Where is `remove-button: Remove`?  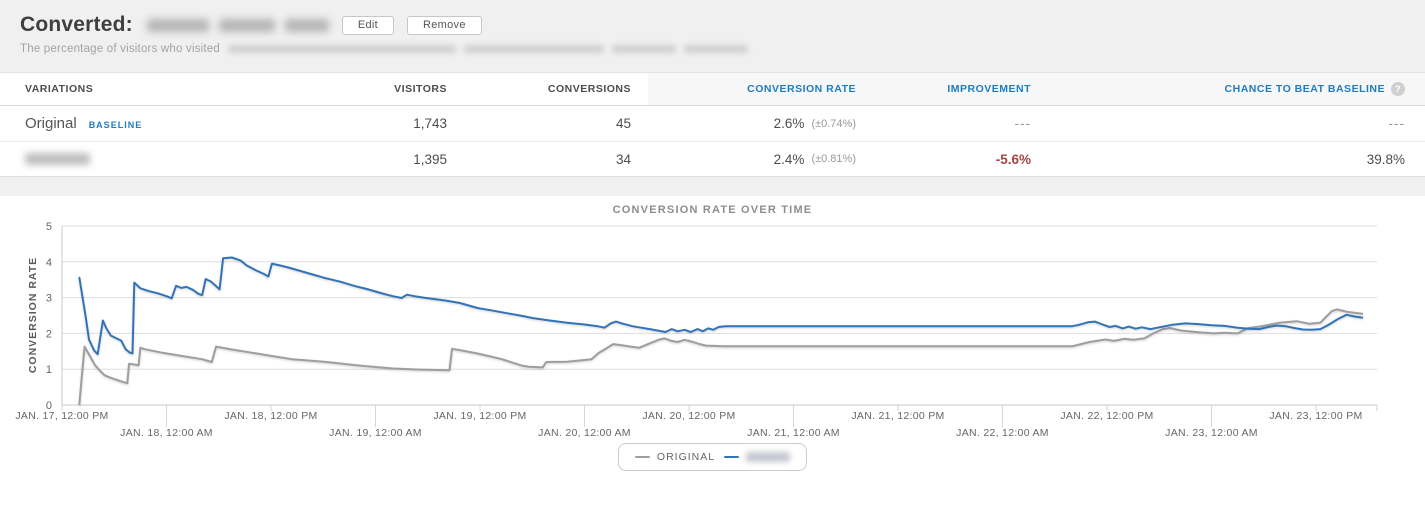
remove-button: Remove is located at coordinates (444, 25).